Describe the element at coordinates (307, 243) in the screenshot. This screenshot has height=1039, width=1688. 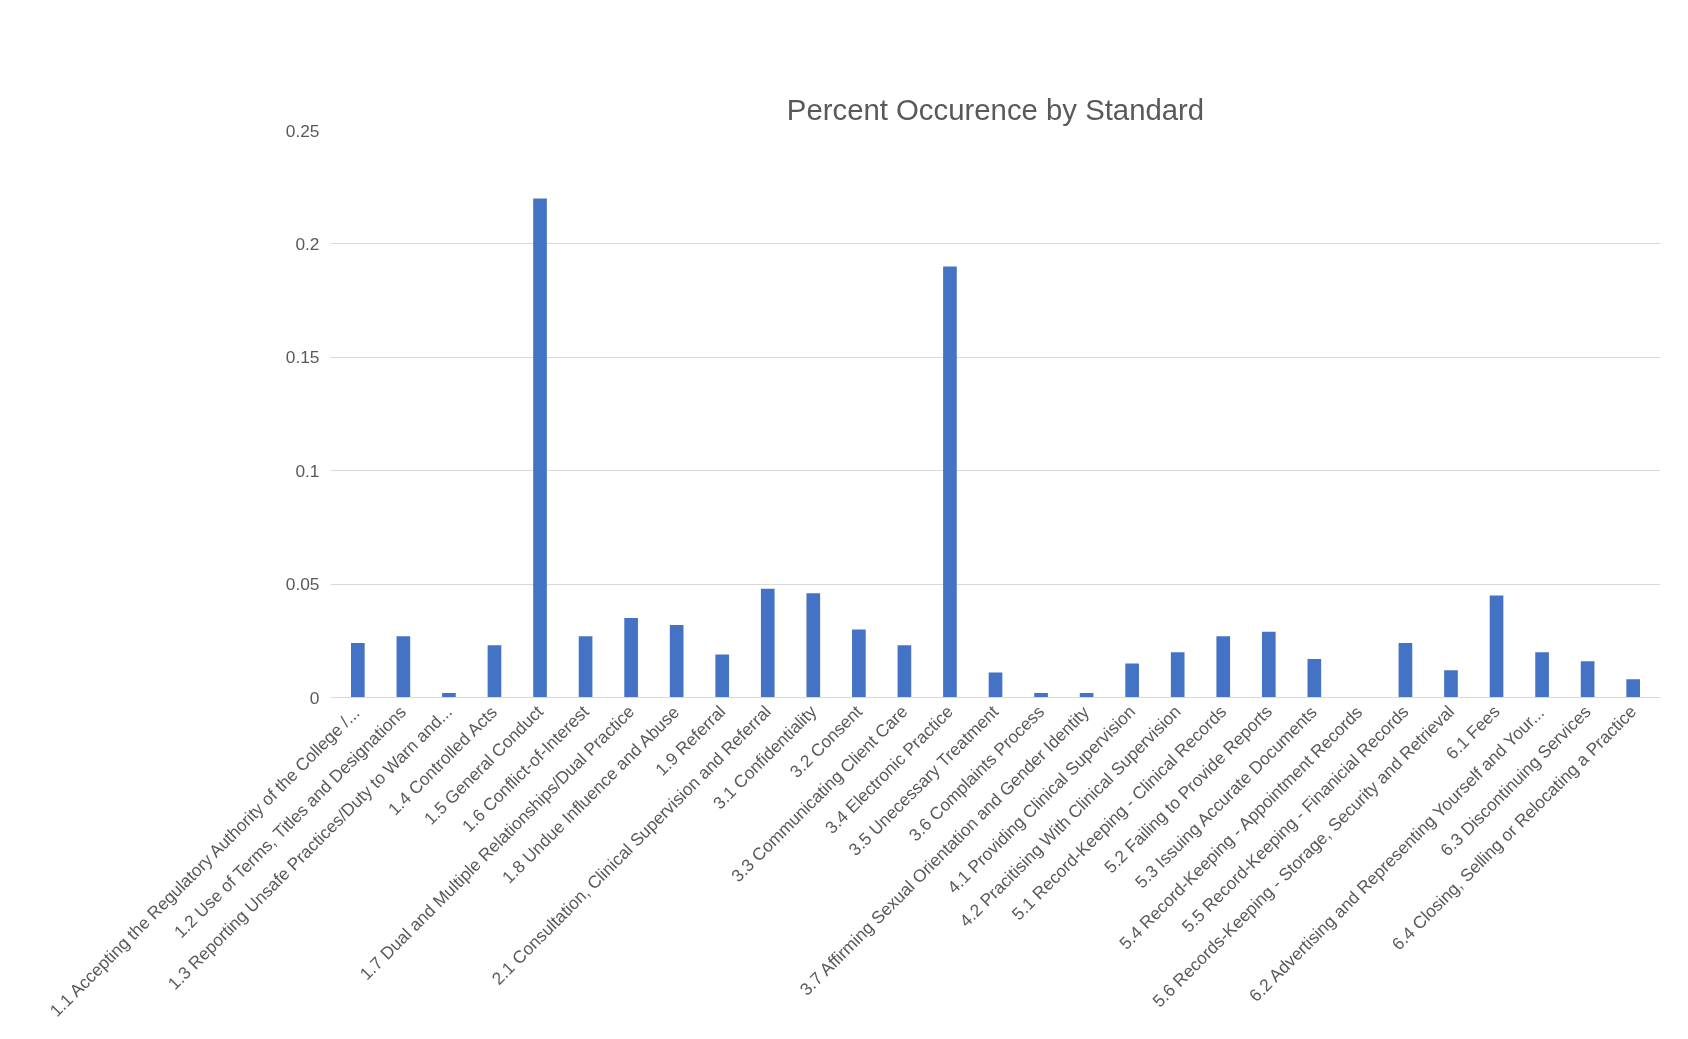
I see `y-tick-label: 0.2` at that location.